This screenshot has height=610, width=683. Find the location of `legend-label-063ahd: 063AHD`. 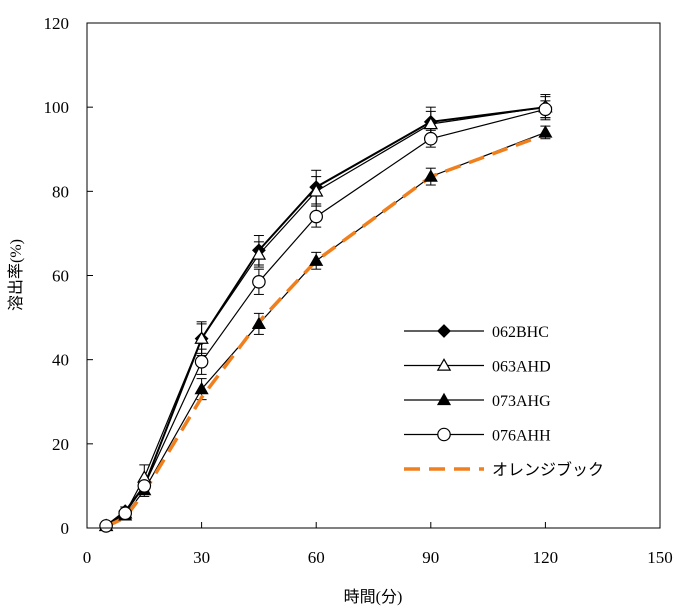

legend-label-063ahd: 063AHD is located at coordinates (521, 367).